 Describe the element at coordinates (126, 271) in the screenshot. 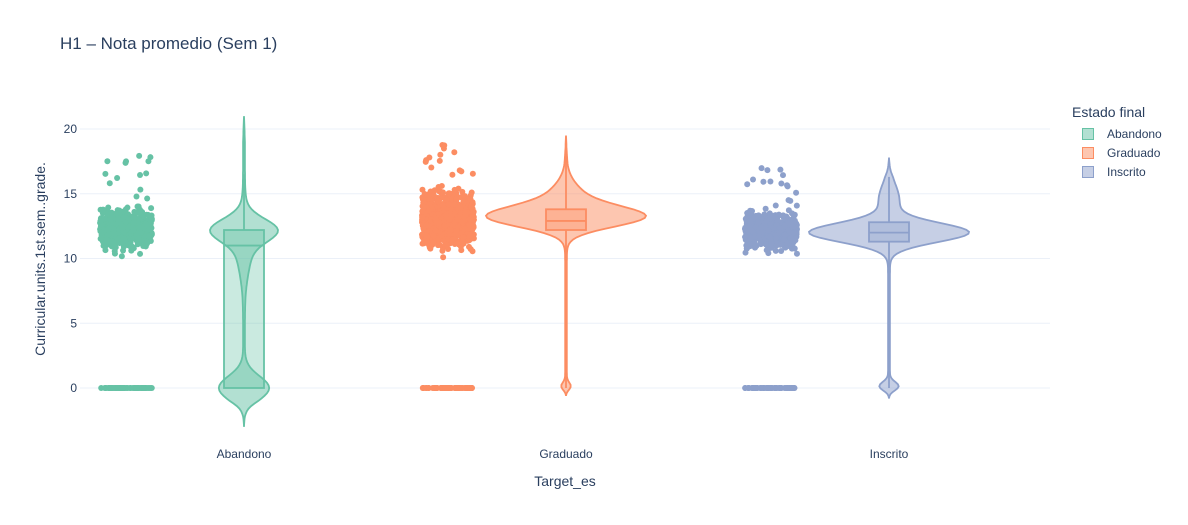

I see `points-abandono` at that location.